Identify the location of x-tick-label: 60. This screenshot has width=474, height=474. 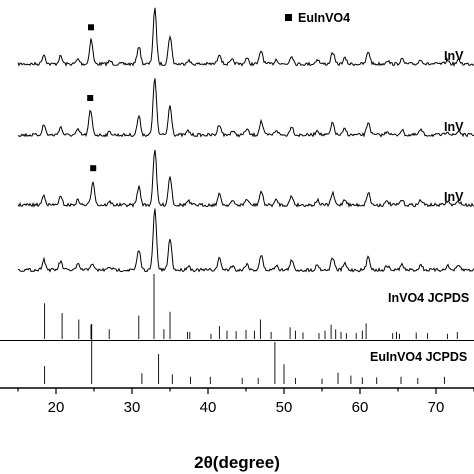
(360, 407).